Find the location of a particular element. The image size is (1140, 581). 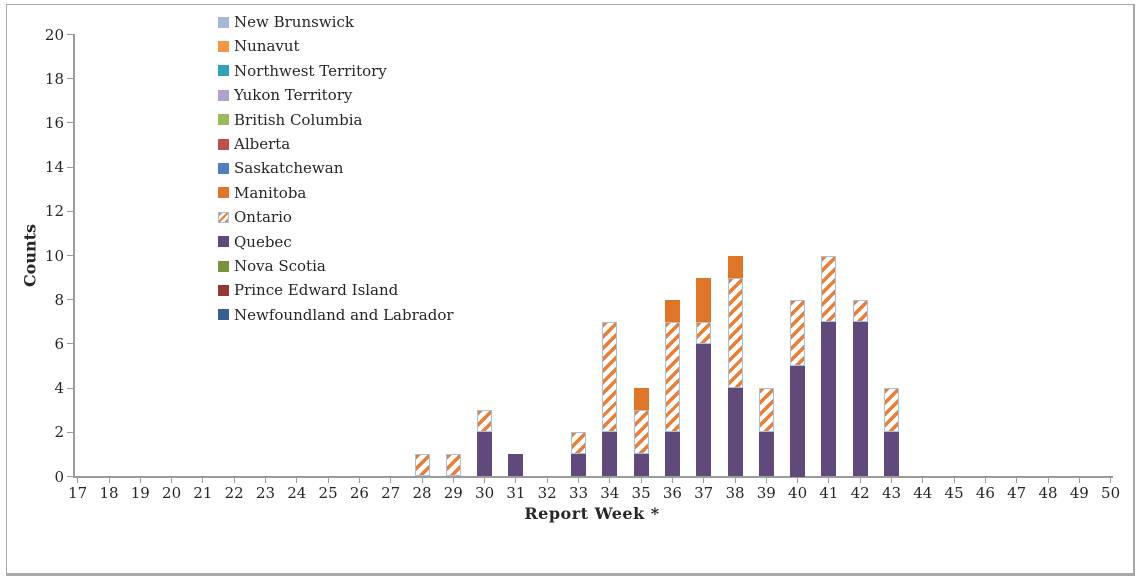

y-tick-label: 16 is located at coordinates (54, 122).